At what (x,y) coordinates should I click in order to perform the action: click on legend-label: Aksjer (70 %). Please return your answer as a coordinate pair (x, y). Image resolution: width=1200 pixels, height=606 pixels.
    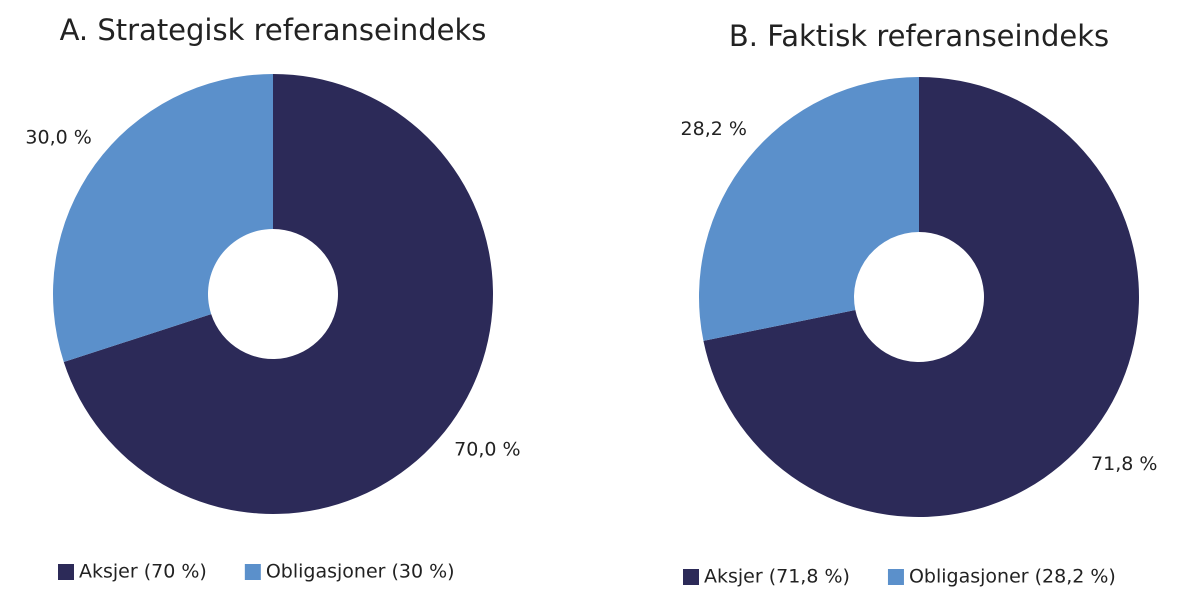
    Looking at the image, I should click on (143, 572).